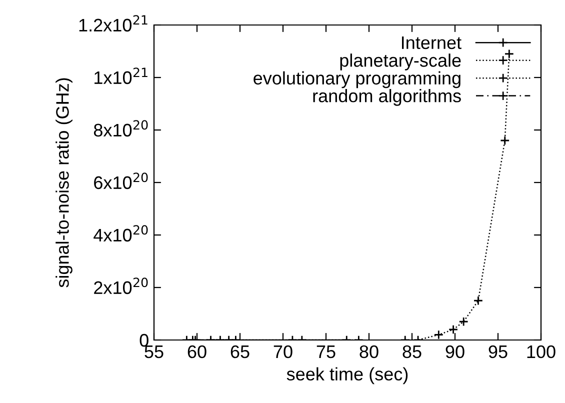 The height and width of the screenshot is (403, 565). Describe the element at coordinates (369, 351) in the screenshot. I see `x-tick-label: 80` at that location.